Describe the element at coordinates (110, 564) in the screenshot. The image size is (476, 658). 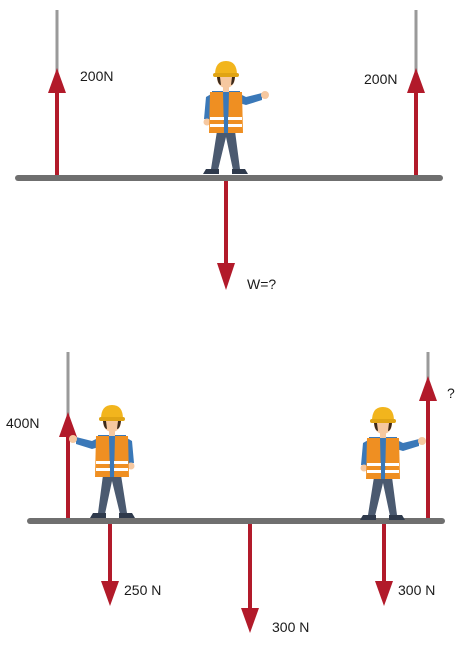
I see `left-worker-weight-arrow` at that location.